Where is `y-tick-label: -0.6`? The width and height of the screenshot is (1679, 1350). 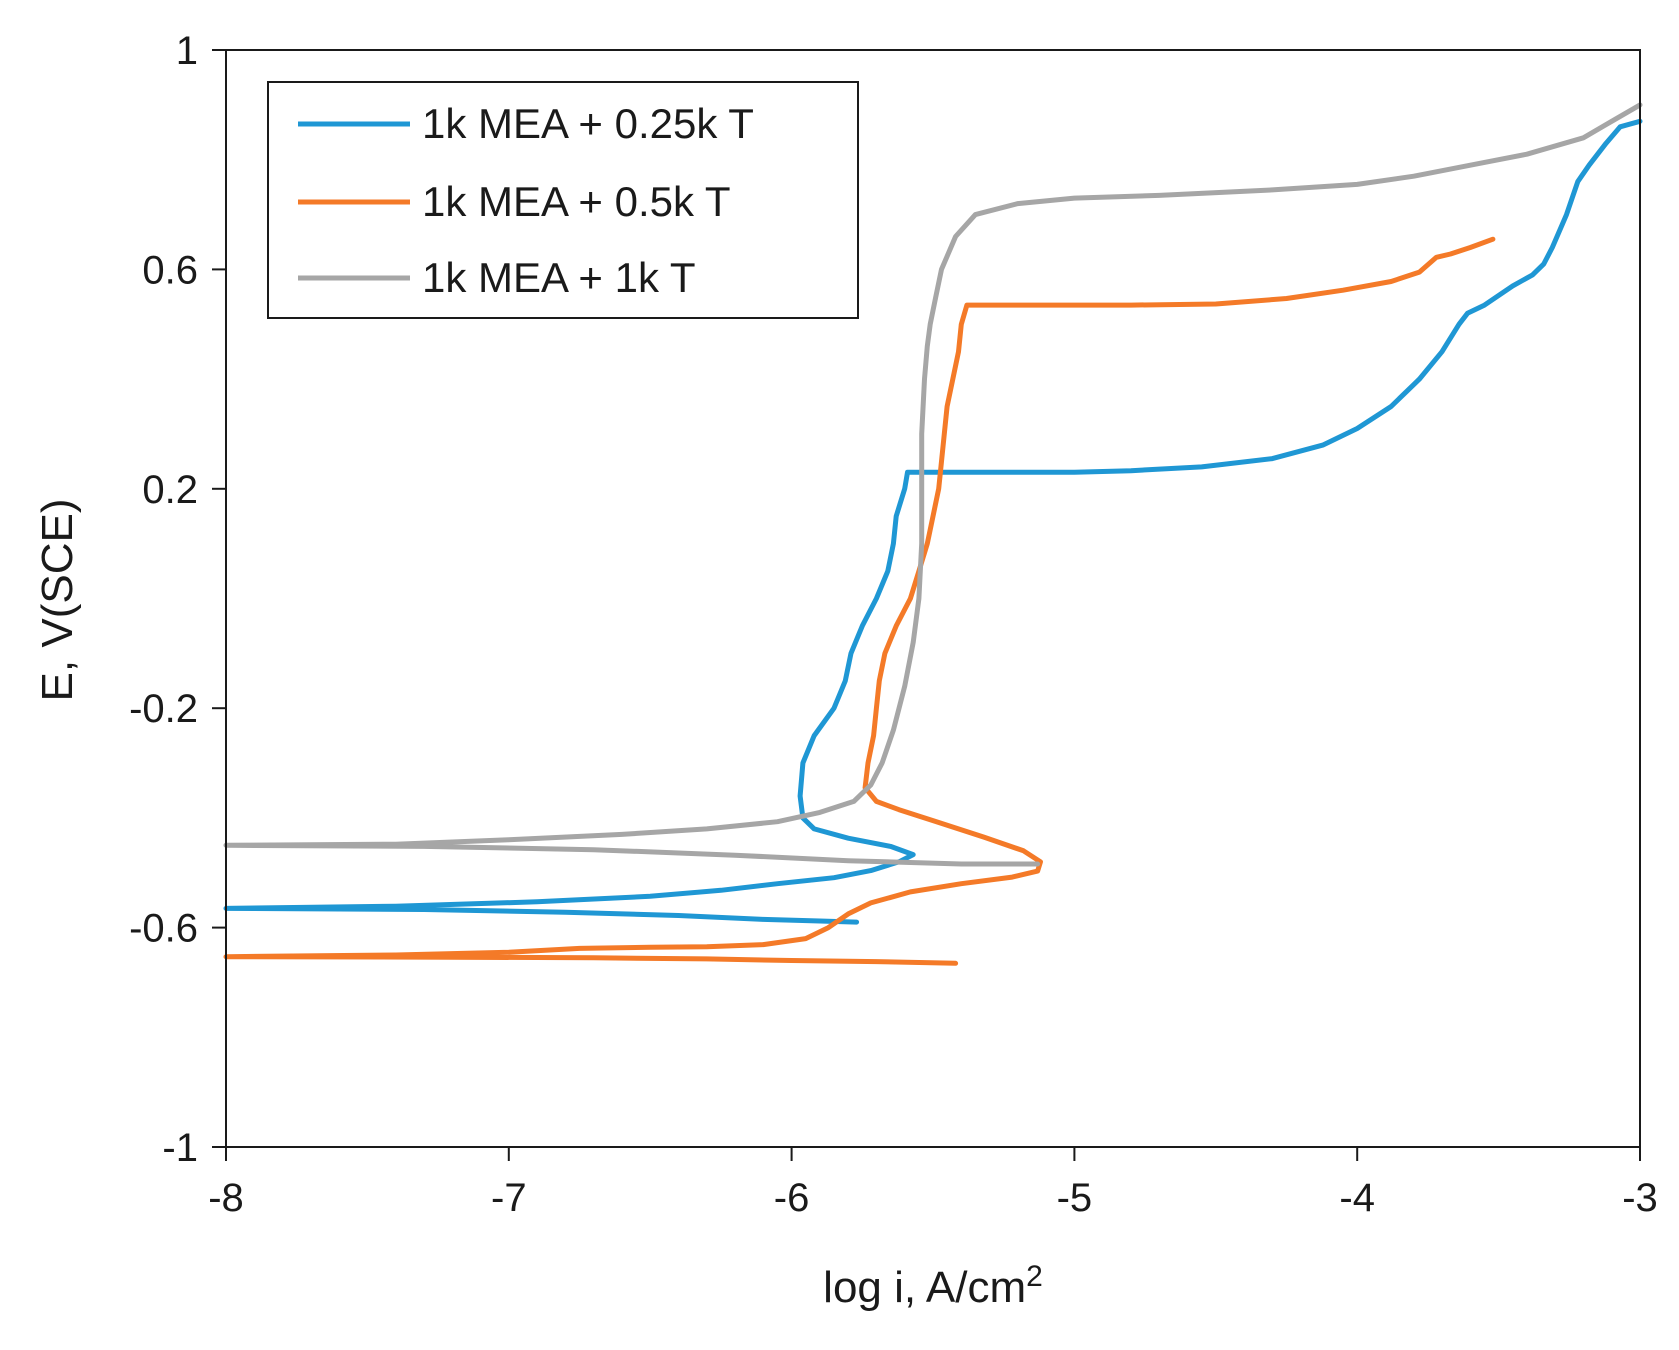
y-tick-label: -0.6 is located at coordinates (163, 929).